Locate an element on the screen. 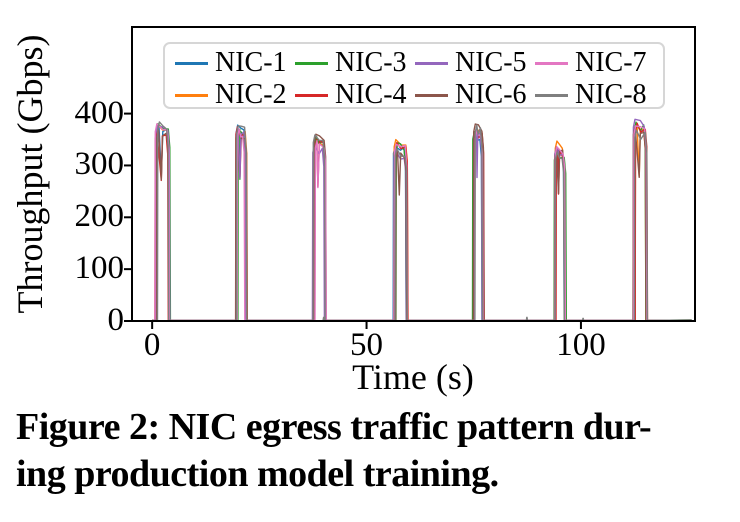  y-tick-label-0: 0 is located at coordinates (116, 320).